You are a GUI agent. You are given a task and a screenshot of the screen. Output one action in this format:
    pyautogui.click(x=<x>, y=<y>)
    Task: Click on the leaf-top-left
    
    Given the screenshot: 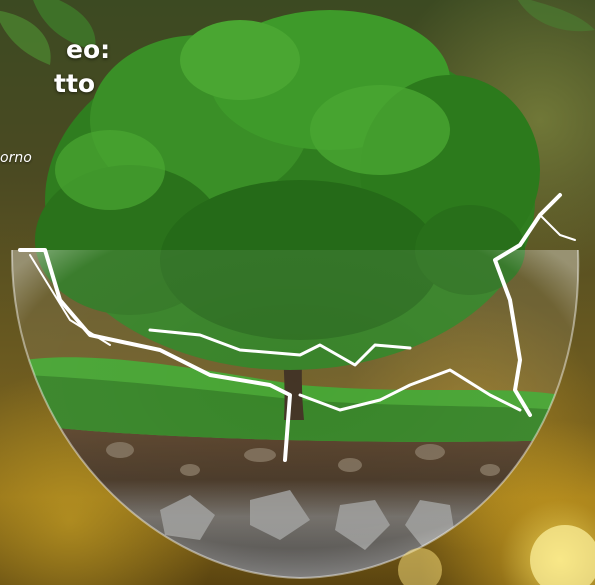 What is the action you would take?
    pyautogui.click(x=48, y=32)
    